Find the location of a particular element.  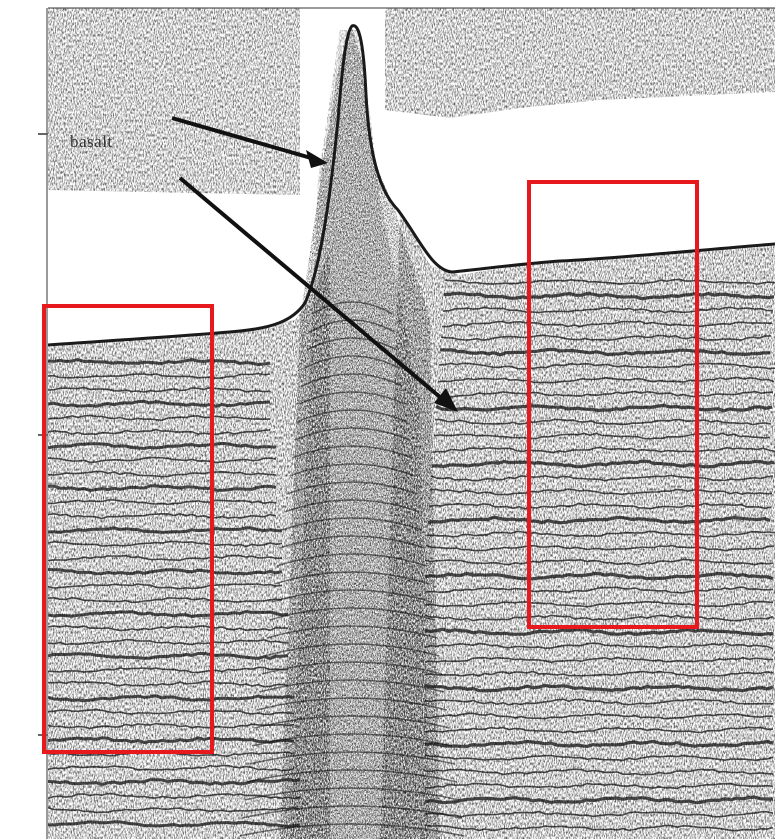

highlight-box-left is located at coordinates (128, 529).